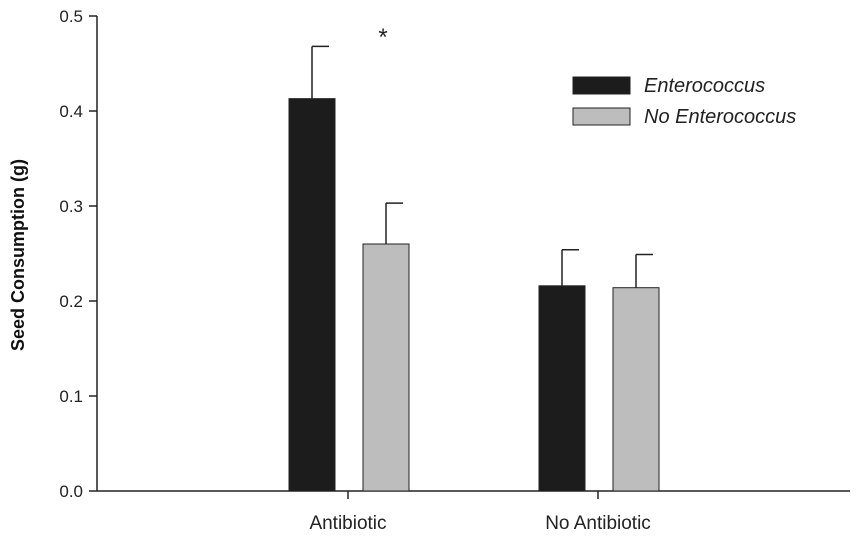 This screenshot has height=536, width=856. I want to click on significance-asterisk: *, so click(382, 37).